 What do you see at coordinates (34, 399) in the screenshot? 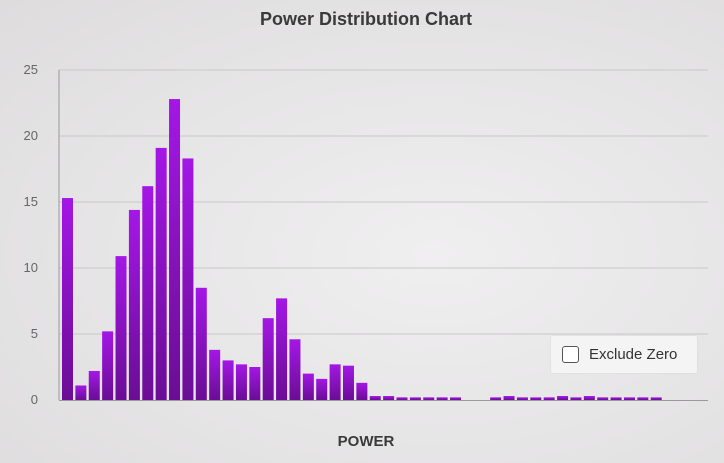
I see `y-tick-label: 0` at bounding box center [34, 399].